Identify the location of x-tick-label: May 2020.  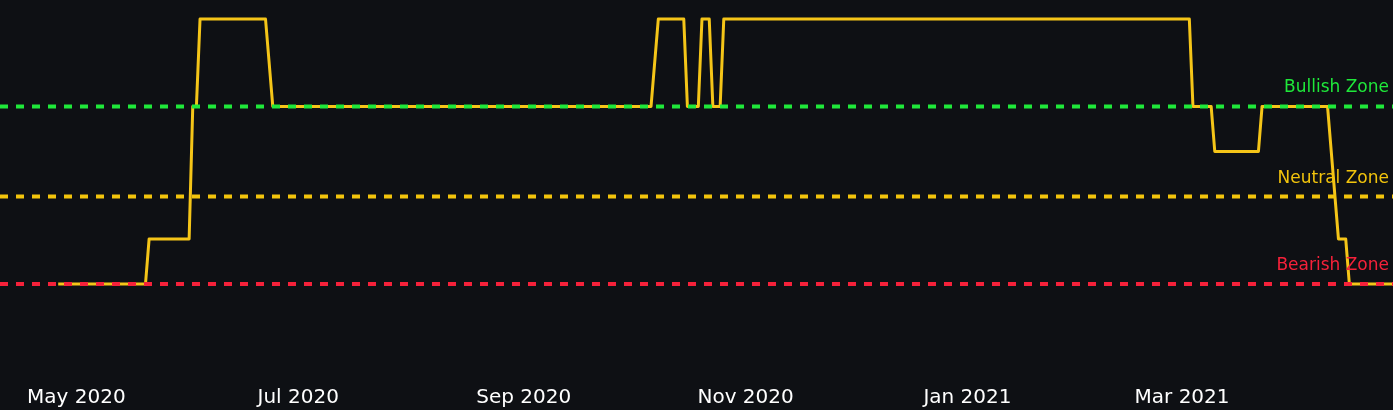
(76, 396).